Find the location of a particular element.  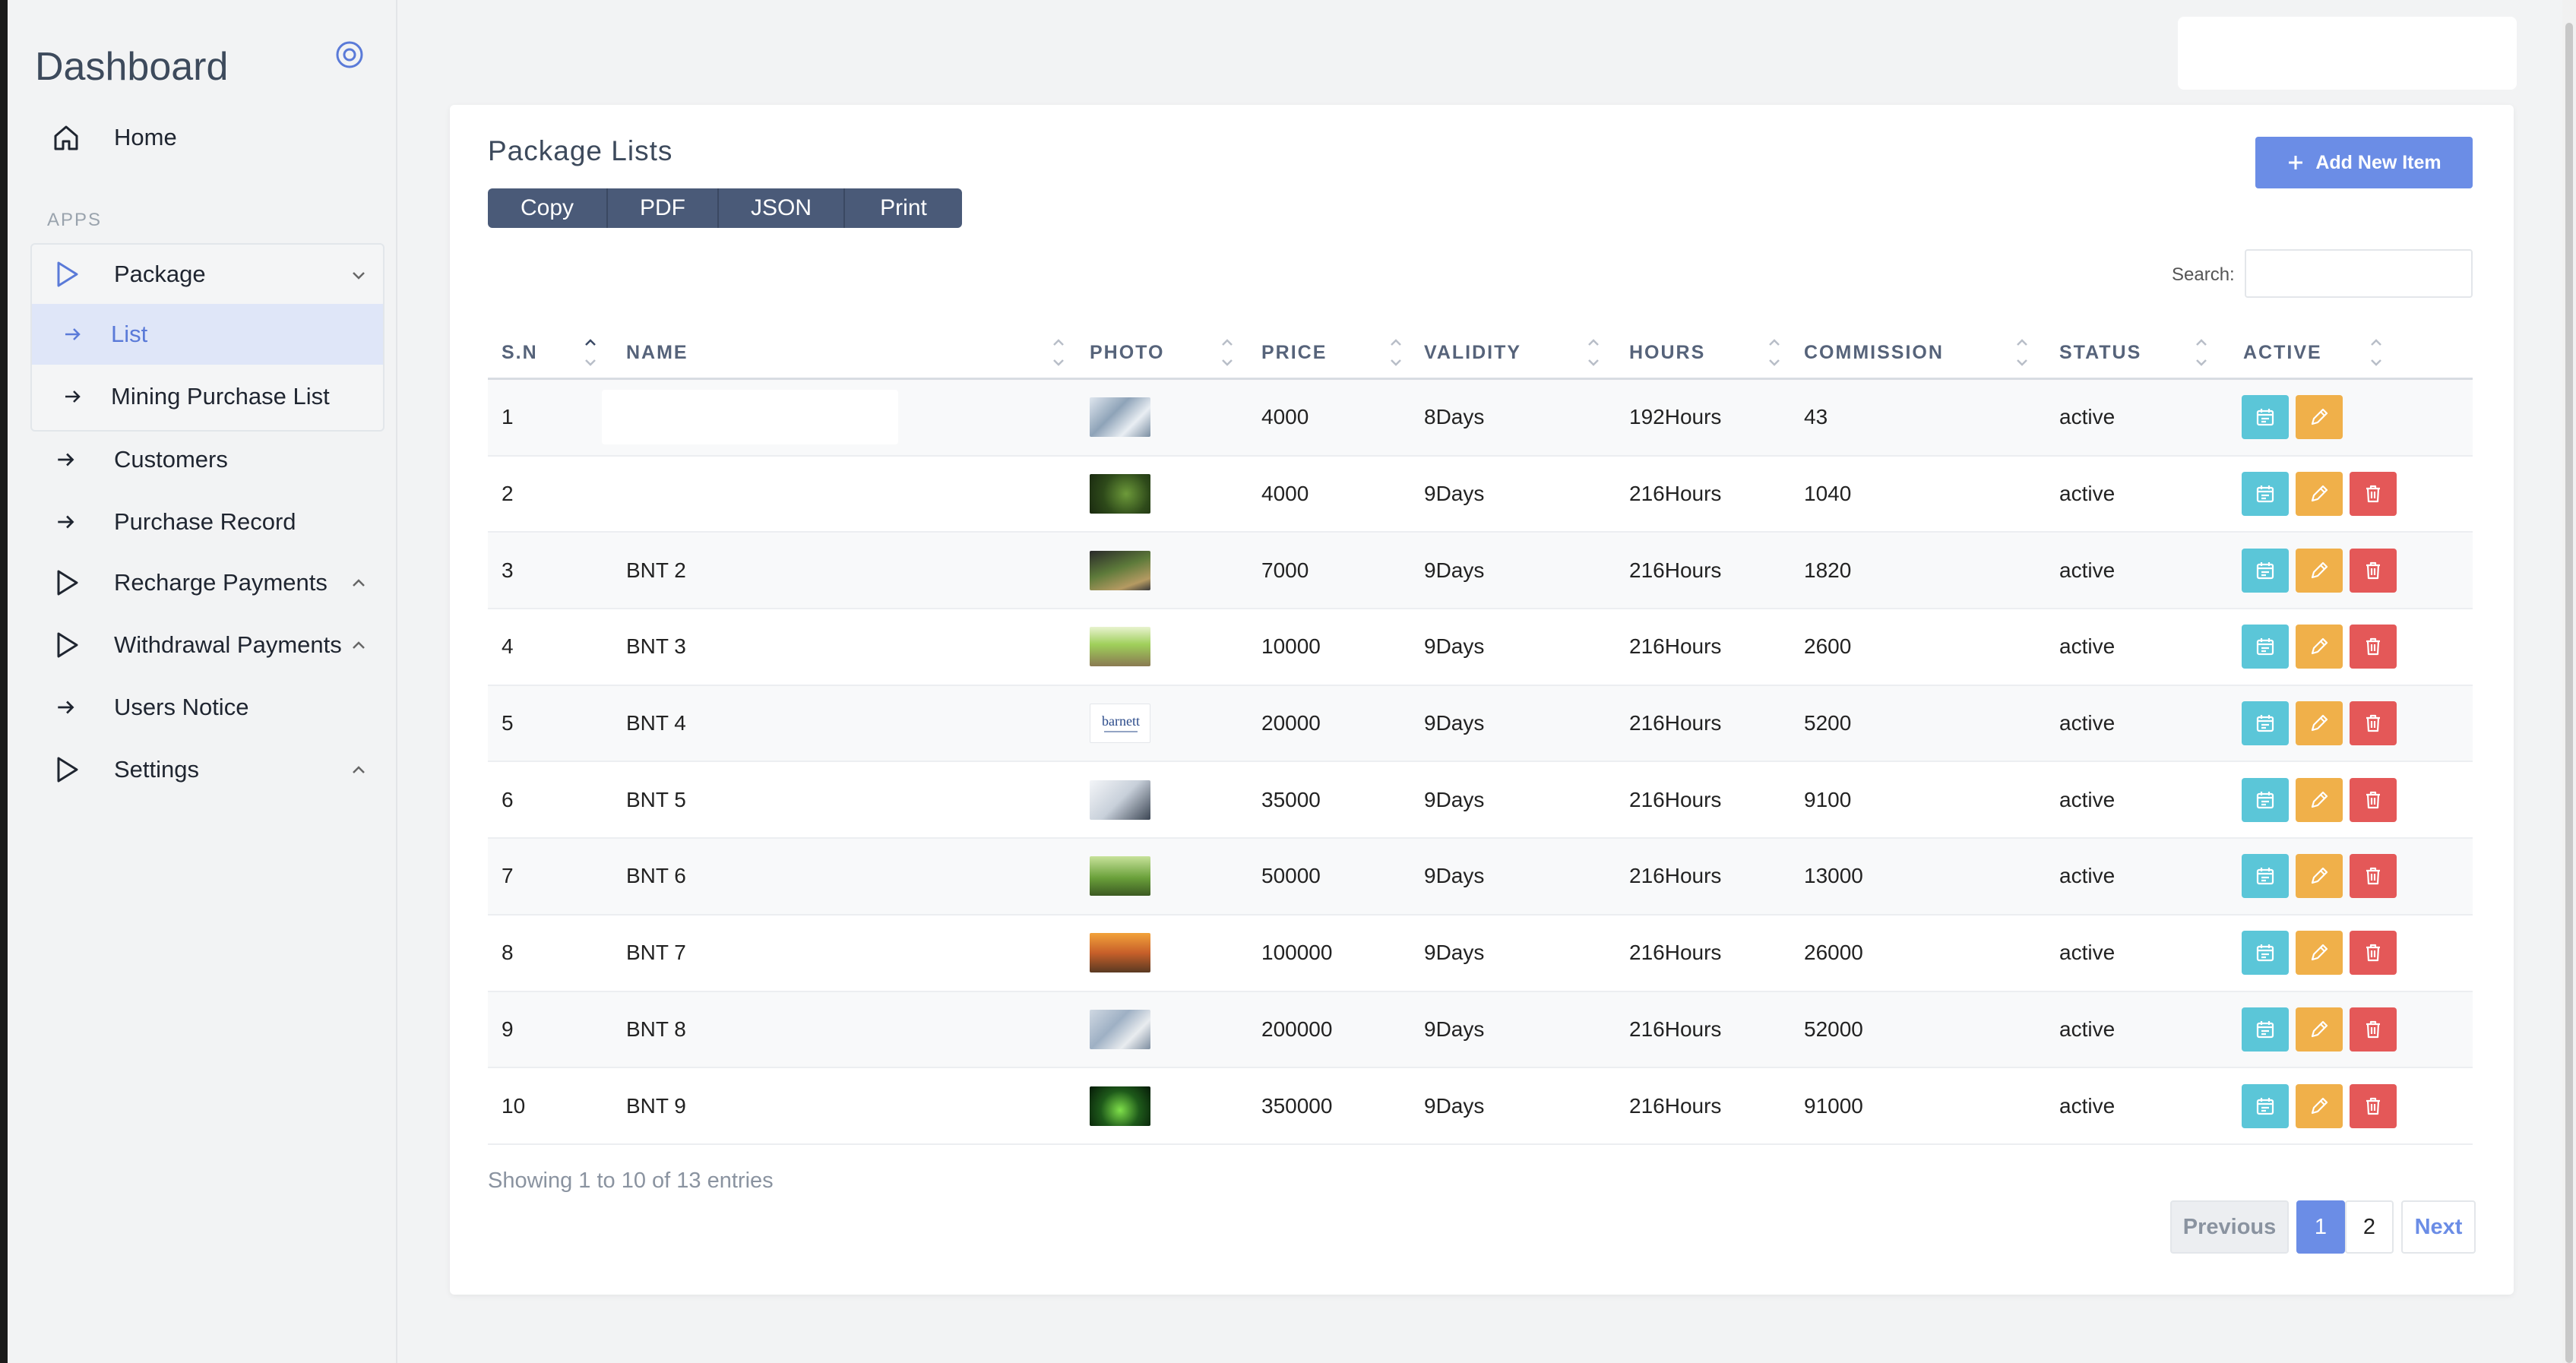

green-plant-photo is located at coordinates (1120, 877).